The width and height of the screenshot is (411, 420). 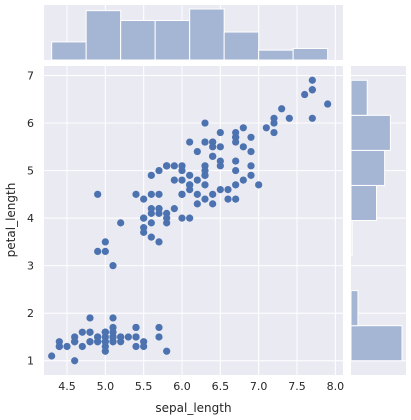 What do you see at coordinates (30, 266) in the screenshot?
I see `y-tick-label: 3` at bounding box center [30, 266].